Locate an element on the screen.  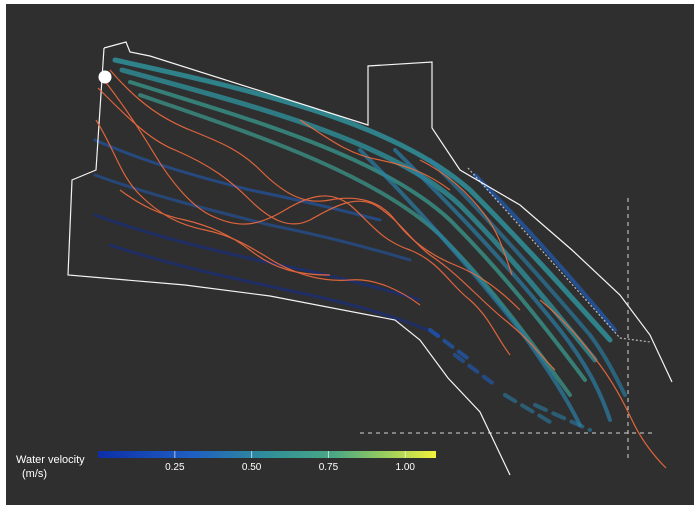
start-point is located at coordinates (105, 77).